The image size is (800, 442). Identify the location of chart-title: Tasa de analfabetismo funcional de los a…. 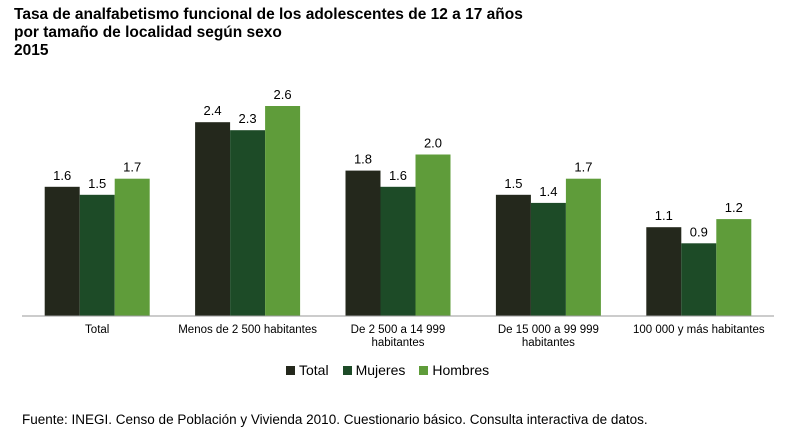
(268, 33).